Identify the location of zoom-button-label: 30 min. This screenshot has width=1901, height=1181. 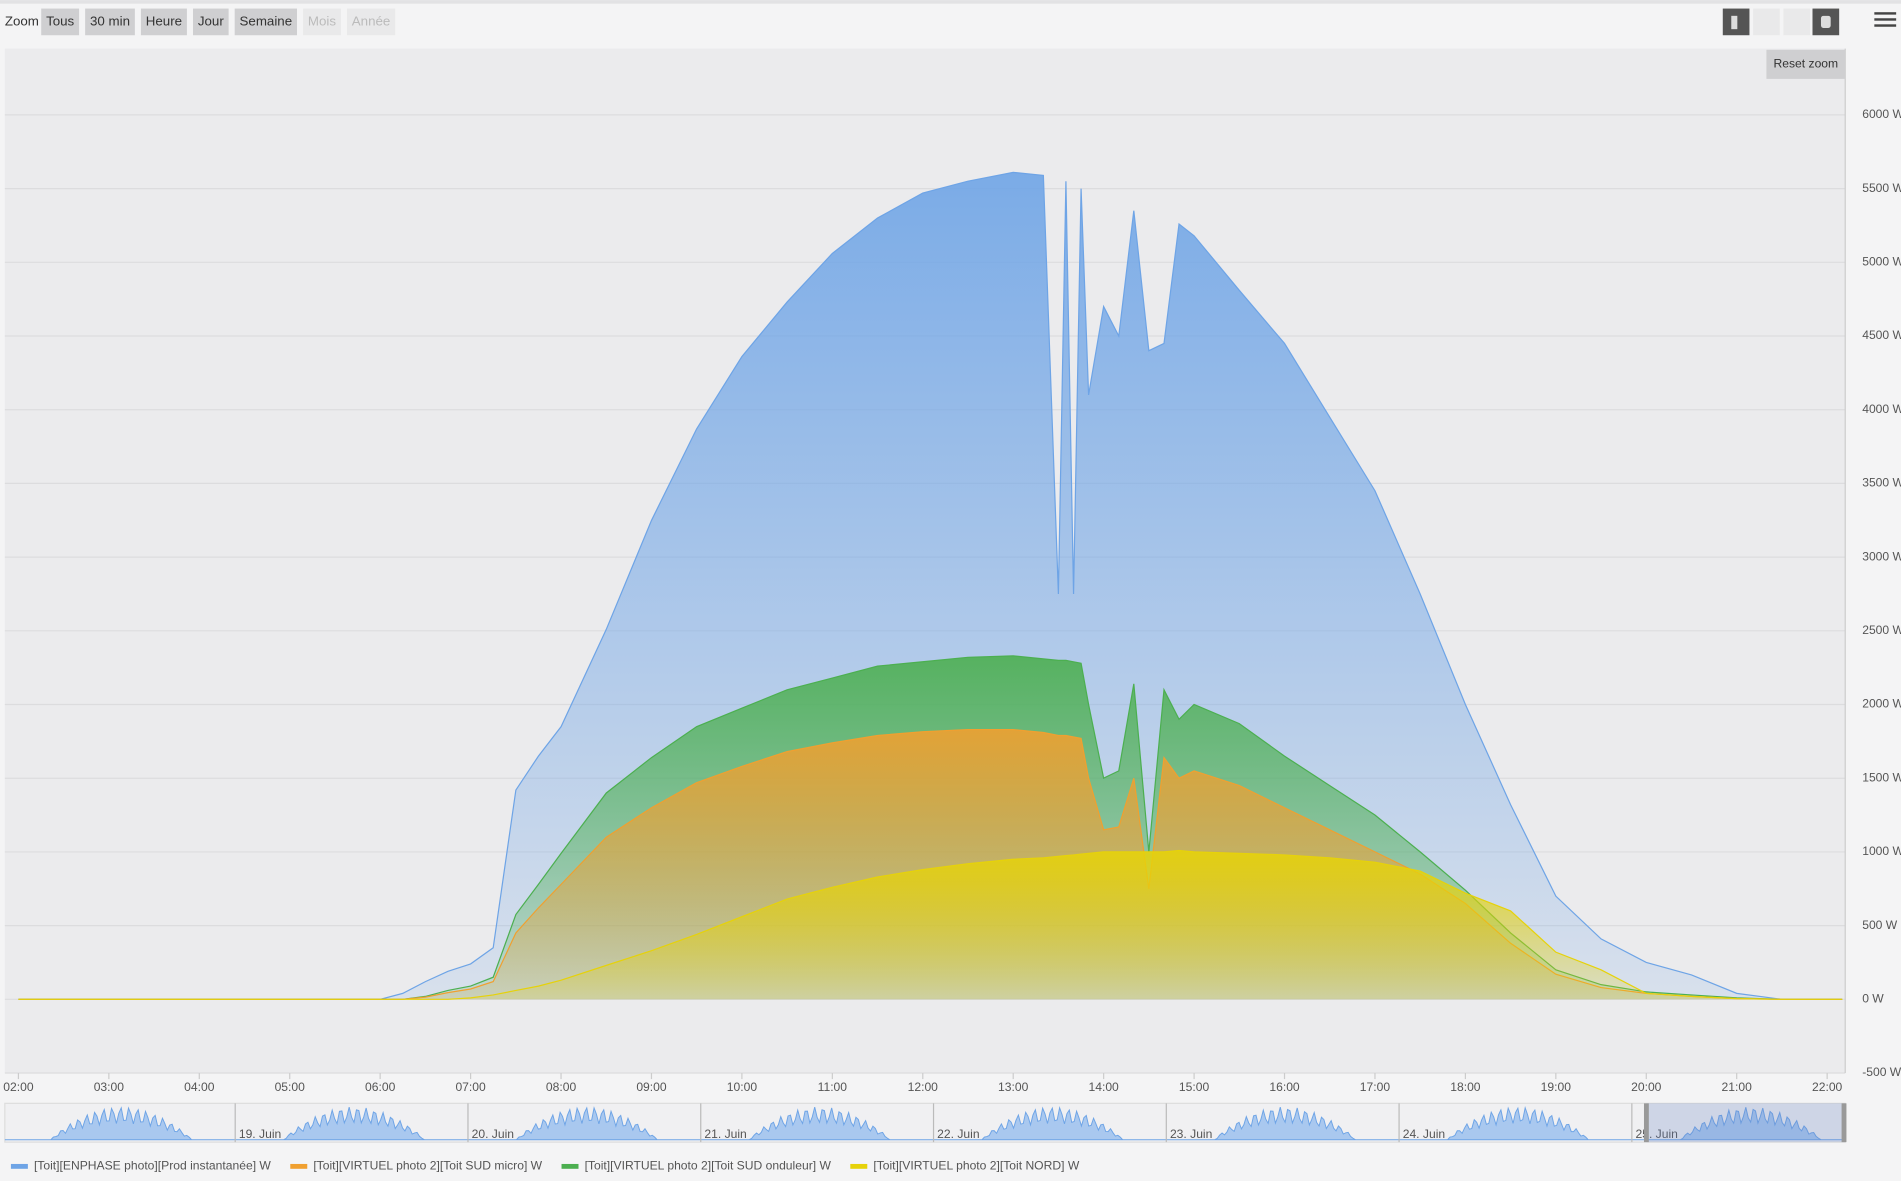
(110, 20).